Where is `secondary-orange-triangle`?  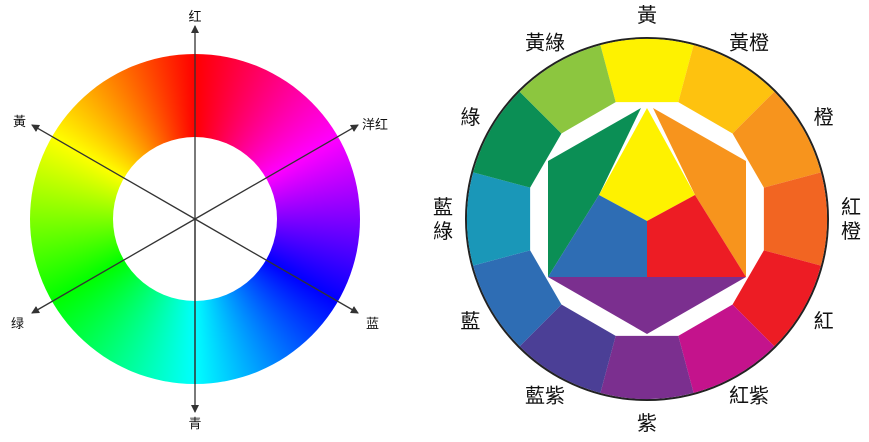
secondary-orange-triangle is located at coordinates (699, 192).